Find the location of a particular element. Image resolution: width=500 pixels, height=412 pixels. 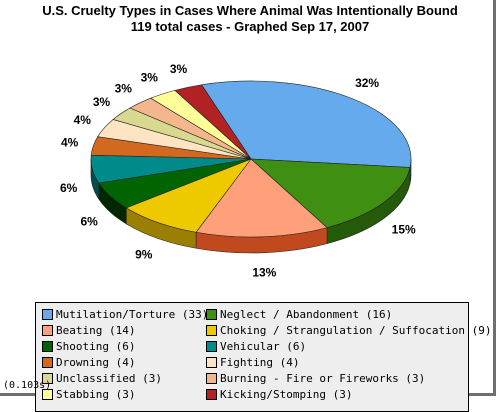

coordinate-readout: (0.103s) is located at coordinates (27, 385).